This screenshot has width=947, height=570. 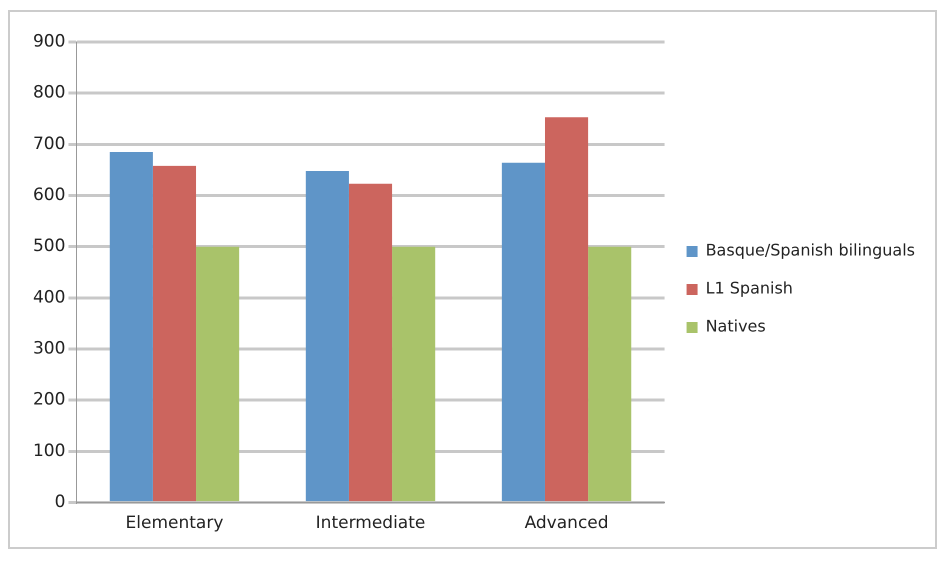 What do you see at coordinates (49, 400) in the screenshot?
I see `y-tick-label: 200` at bounding box center [49, 400].